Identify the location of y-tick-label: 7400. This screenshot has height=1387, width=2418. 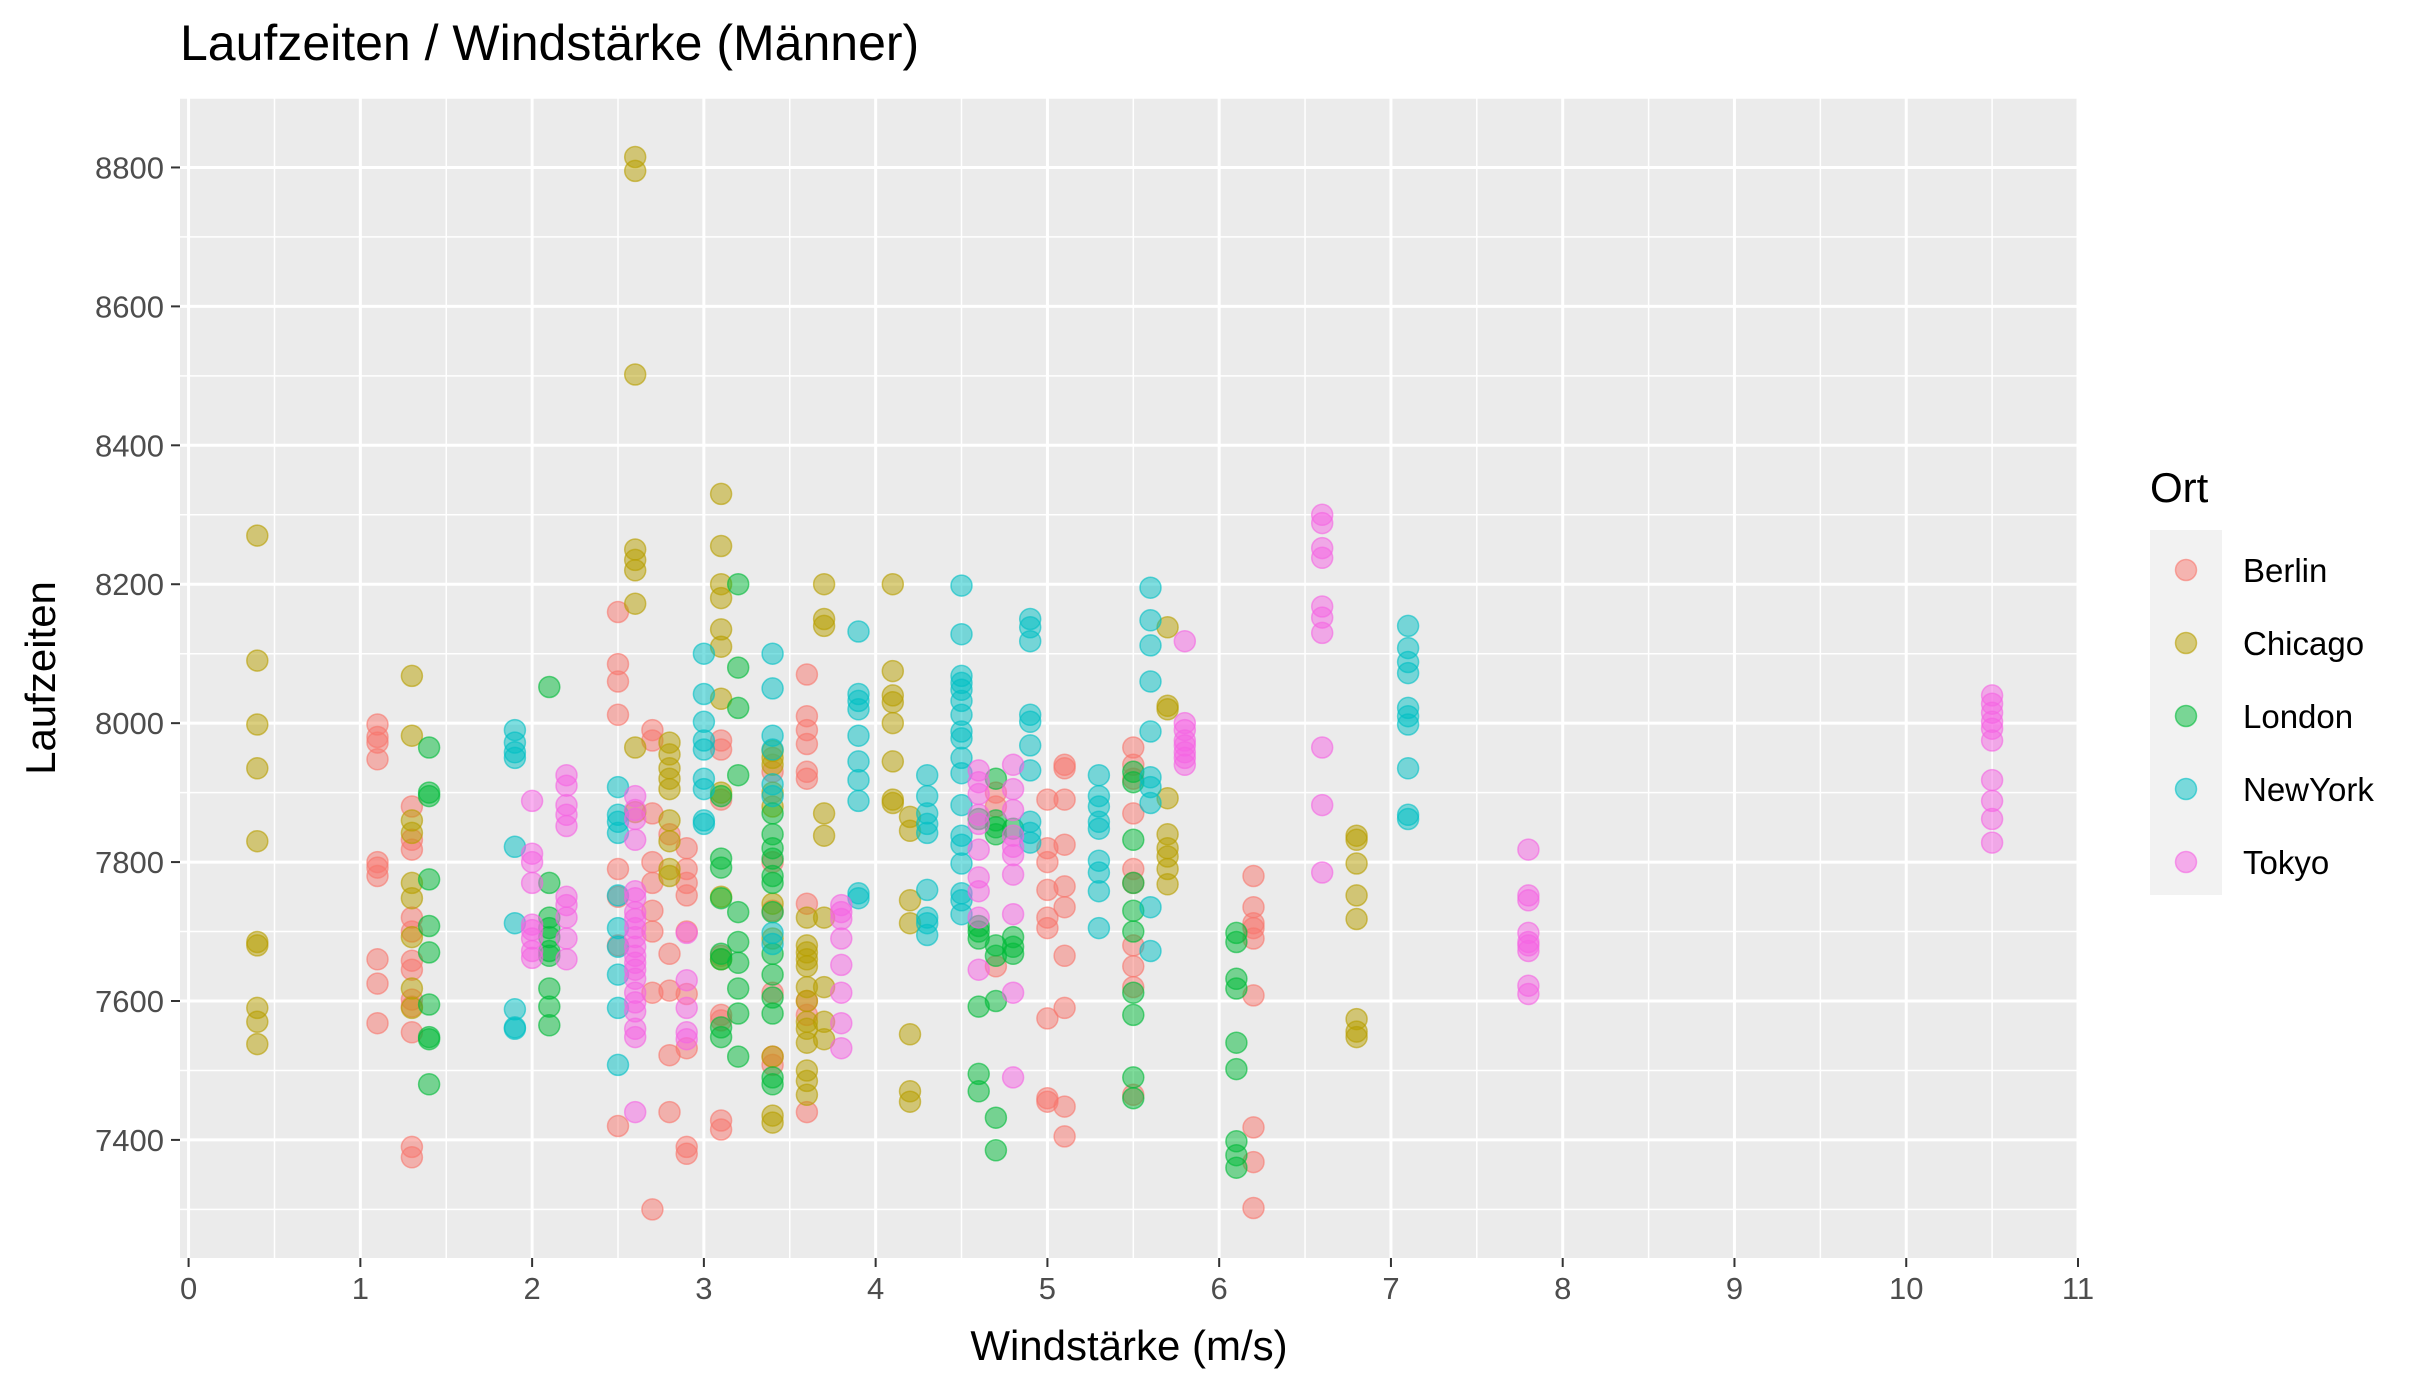
(129, 1140).